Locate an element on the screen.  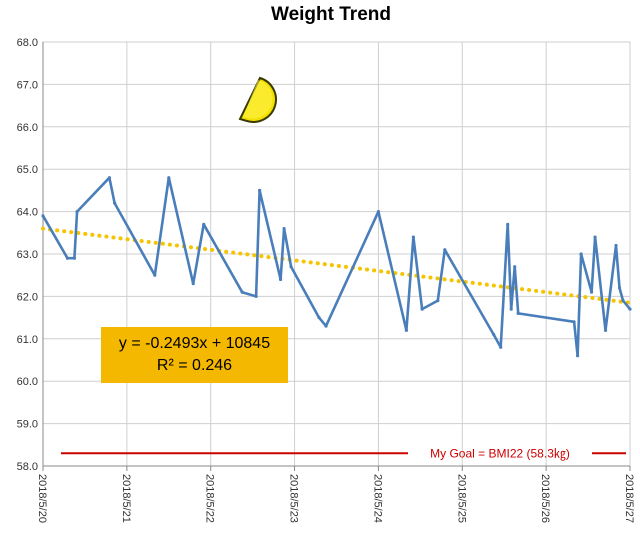
trendline-line is located at coordinates (336, 265).